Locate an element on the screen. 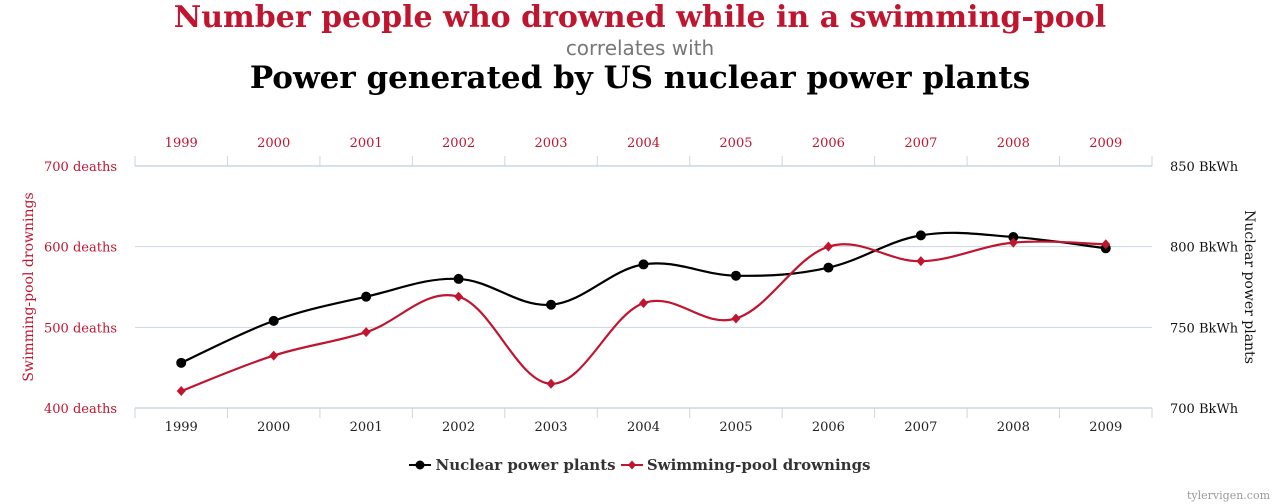 The image size is (1280, 504). legend-label-drownings: Swimming-pool drownings is located at coordinates (758, 465).